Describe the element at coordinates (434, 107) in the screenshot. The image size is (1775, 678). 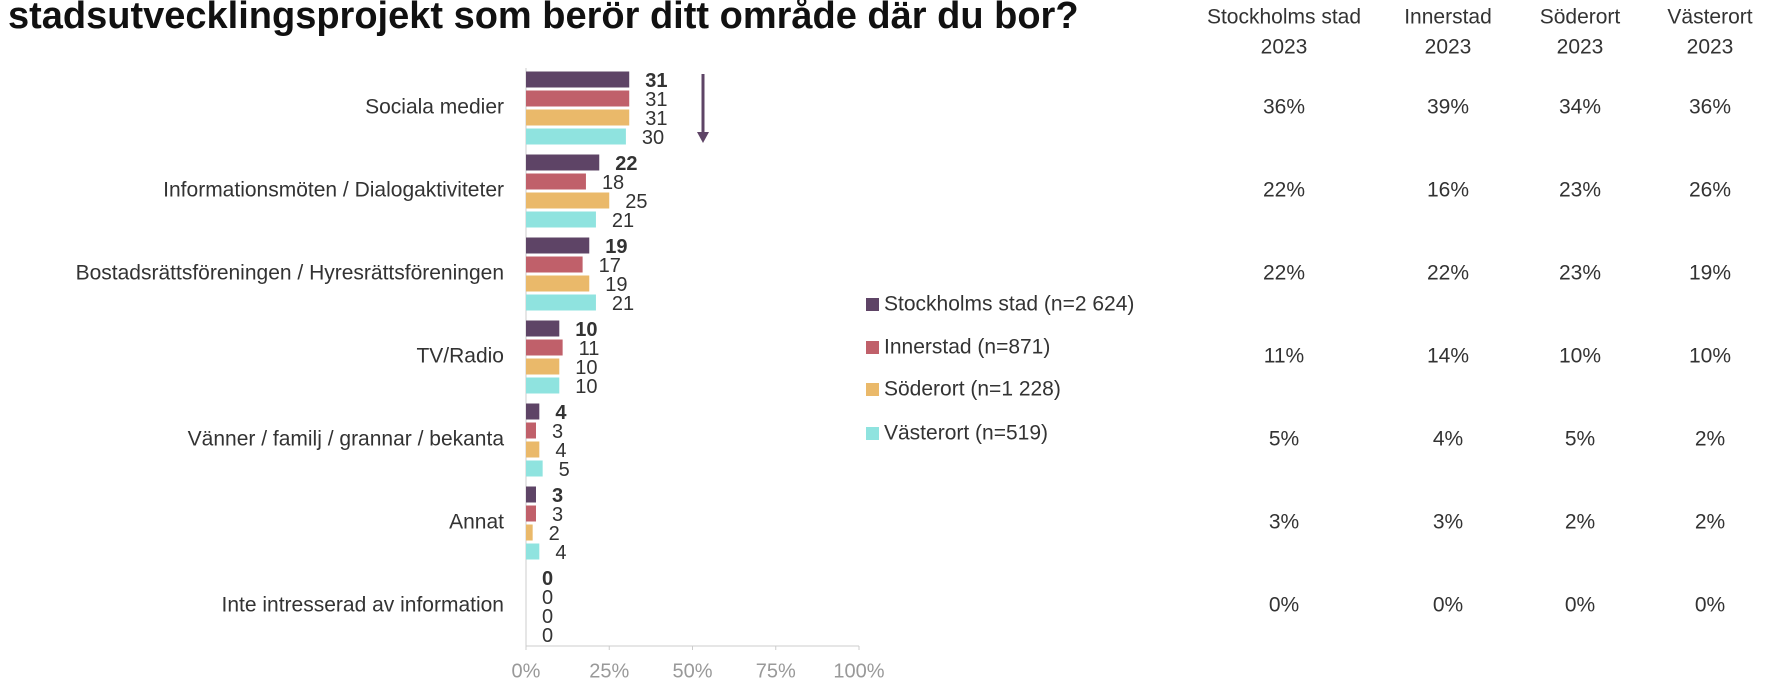
I see `category-label: Sociala medier` at that location.